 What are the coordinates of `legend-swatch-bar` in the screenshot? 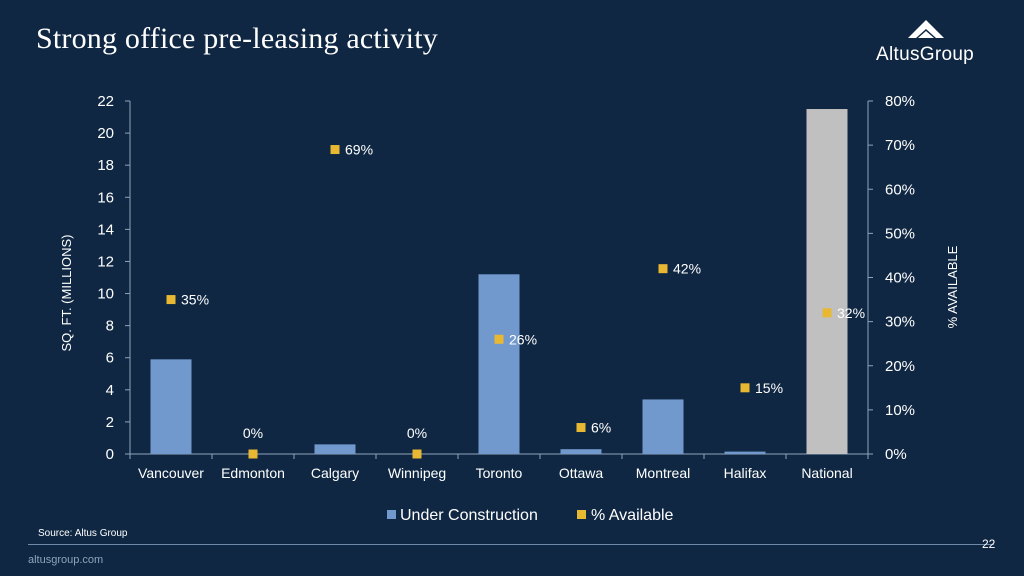 It's located at (391, 514).